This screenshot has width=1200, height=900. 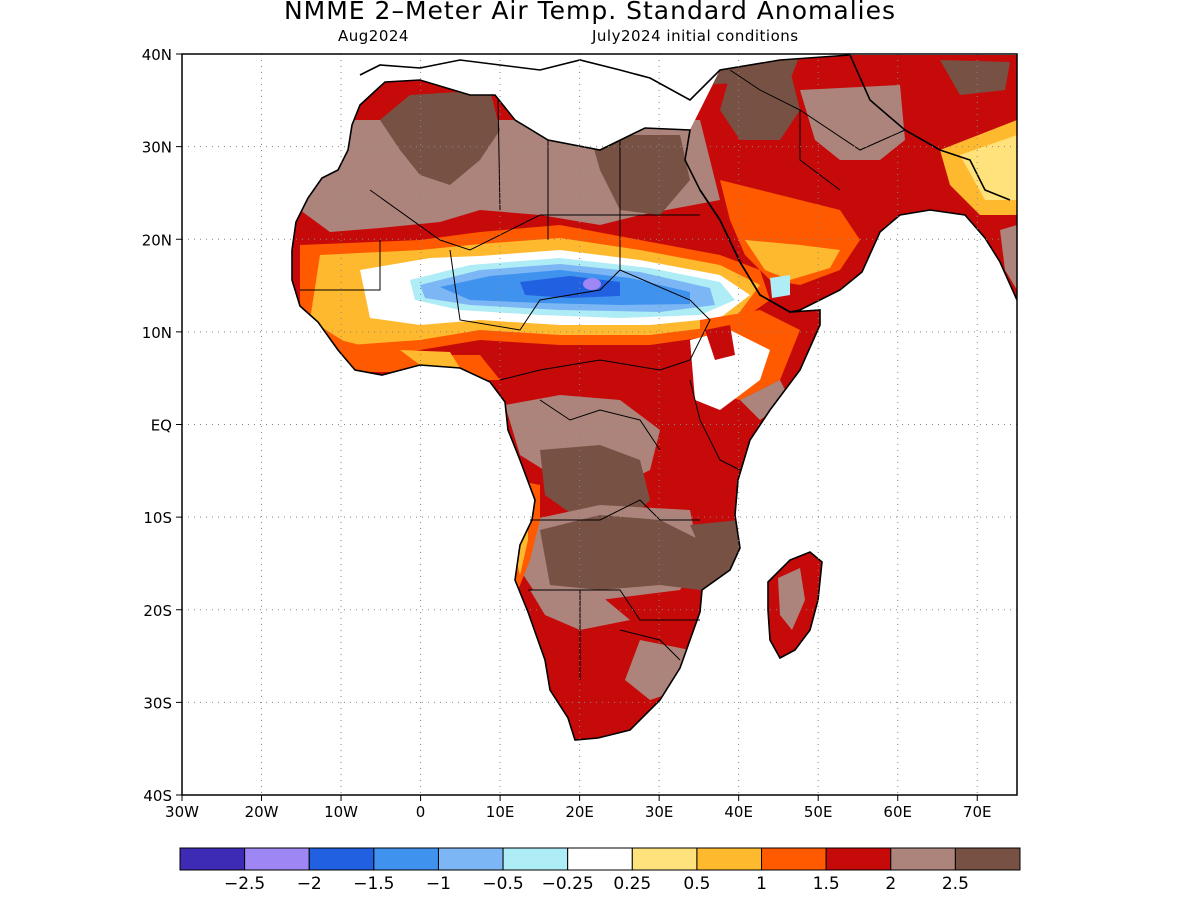 What do you see at coordinates (1008, 257) in the screenshot?
I see `india-strong` at bounding box center [1008, 257].